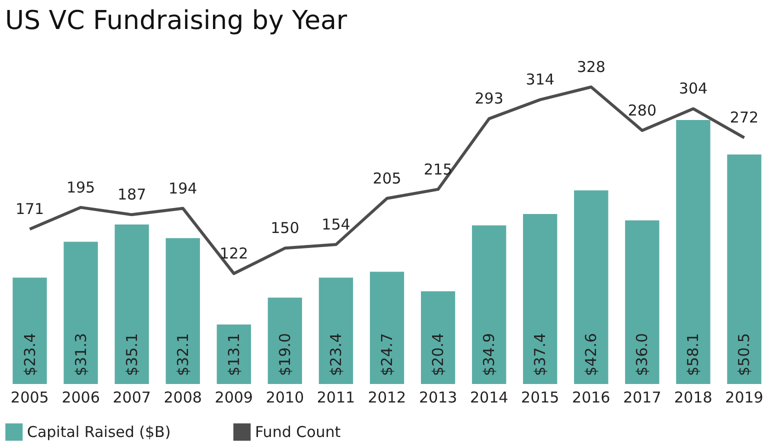  Describe the element at coordinates (81, 397) in the screenshot. I see `x-tick-label: 2006` at that location.